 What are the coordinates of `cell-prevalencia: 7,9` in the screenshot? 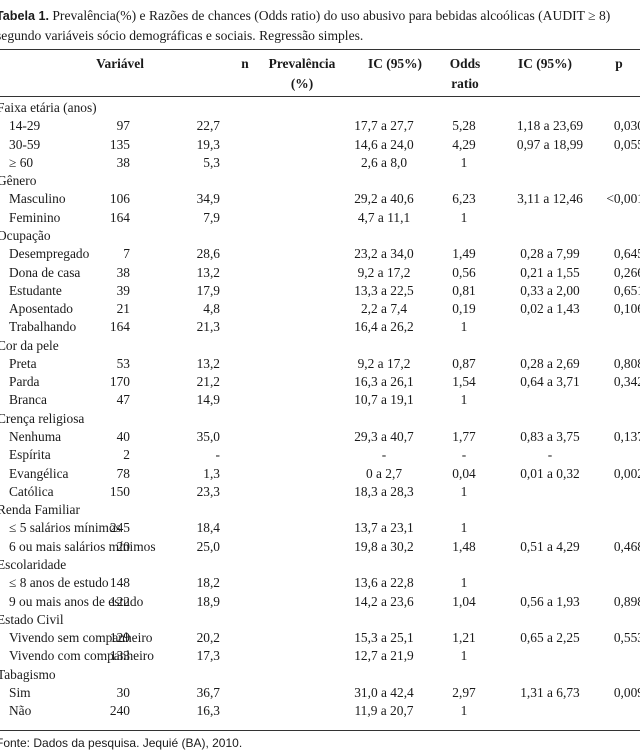 It's located at (211, 217).